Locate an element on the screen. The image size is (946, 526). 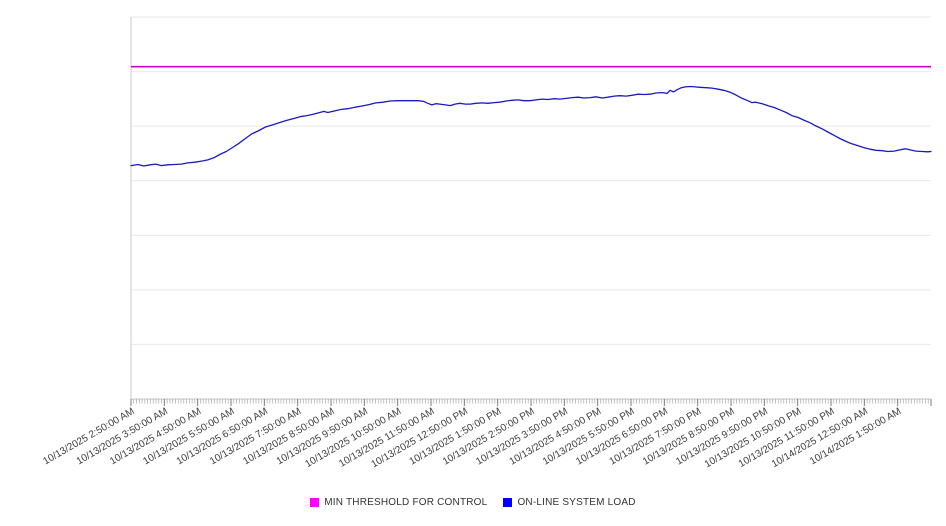
load-line is located at coordinates (531, 126).